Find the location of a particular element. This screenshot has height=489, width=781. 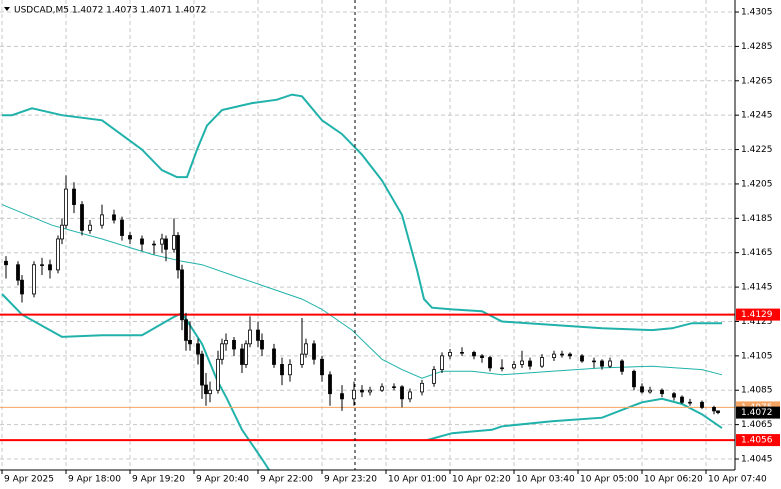

menu-triangle is located at coordinates (7, 9).